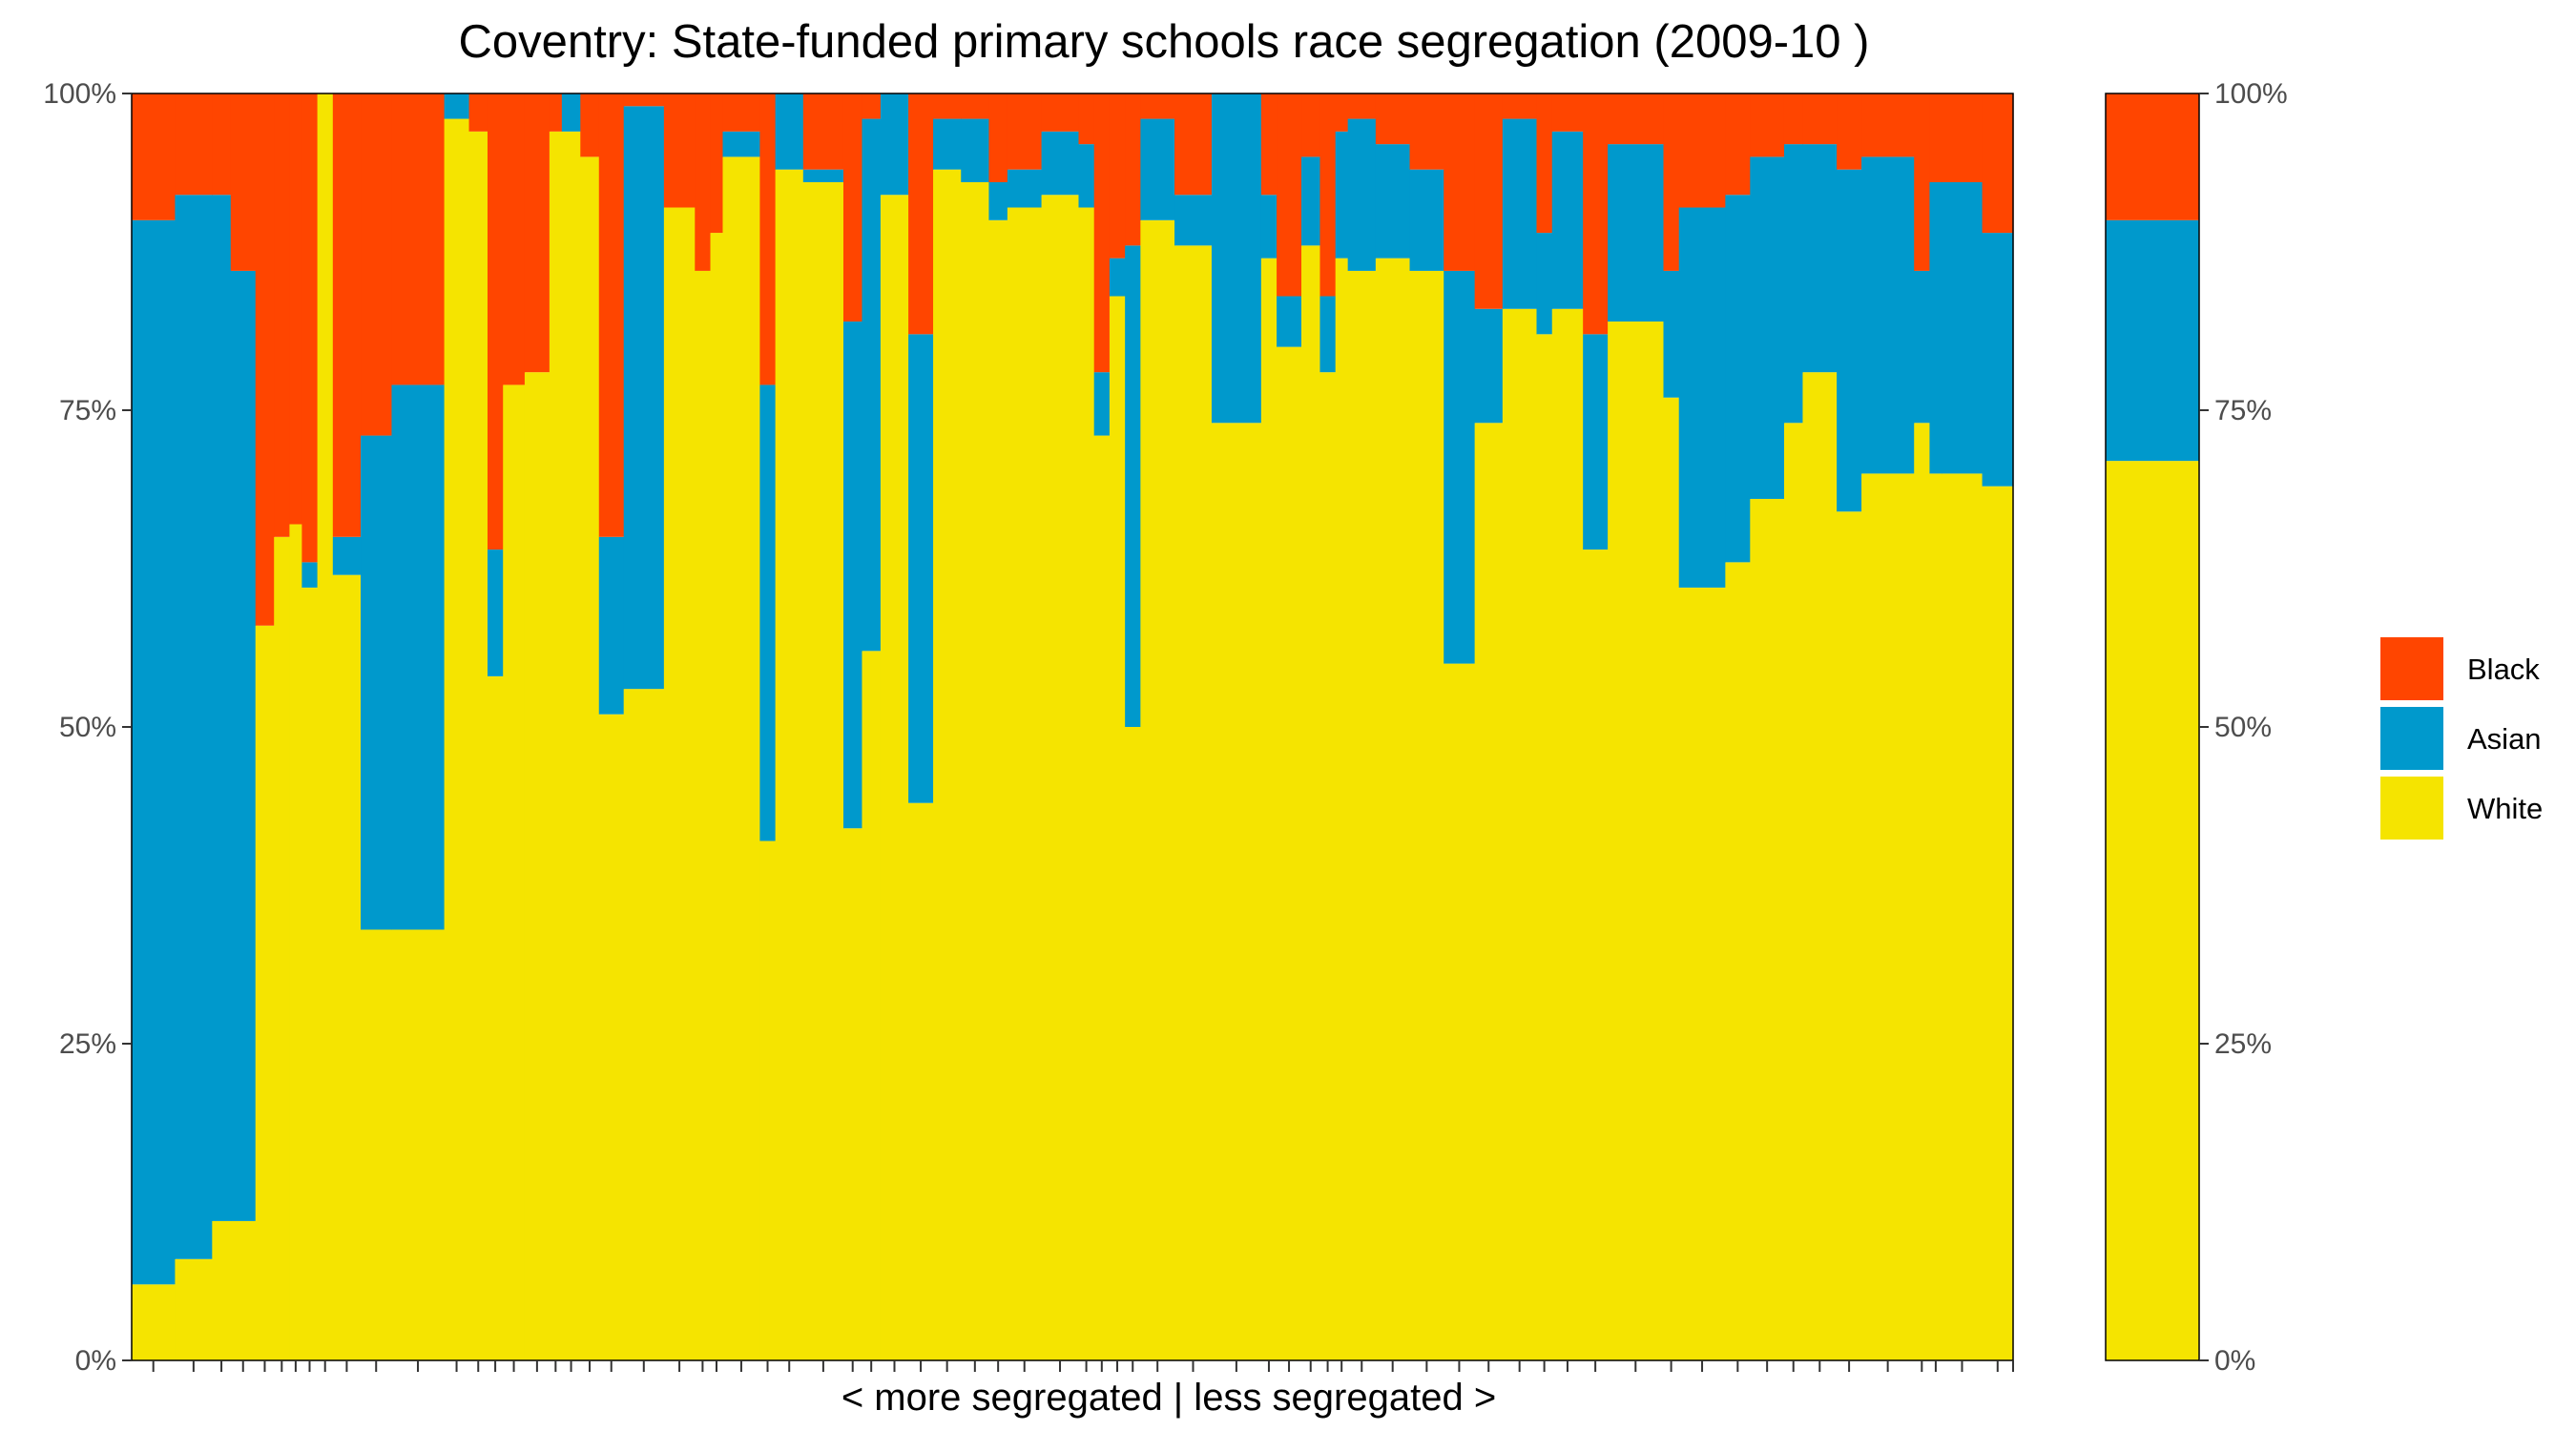 Image resolution: width=2576 pixels, height=1431 pixels. What do you see at coordinates (87, 727) in the screenshot?
I see `y-tick-label-left: 50%` at bounding box center [87, 727].